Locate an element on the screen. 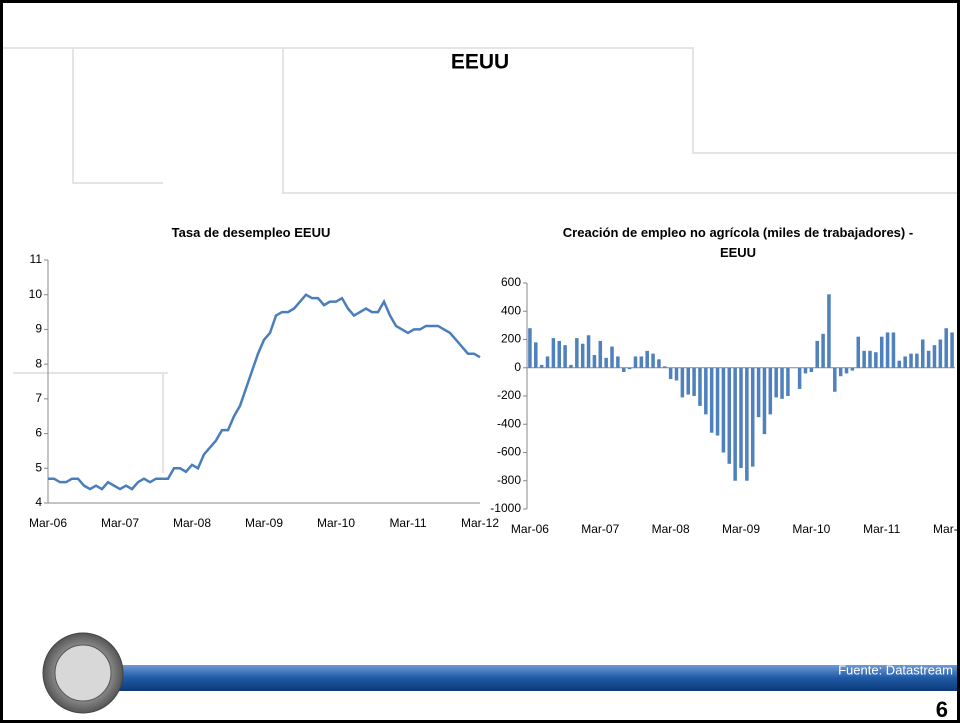 The image size is (960, 723). y-tick-label: 200 is located at coordinates (511, 339).